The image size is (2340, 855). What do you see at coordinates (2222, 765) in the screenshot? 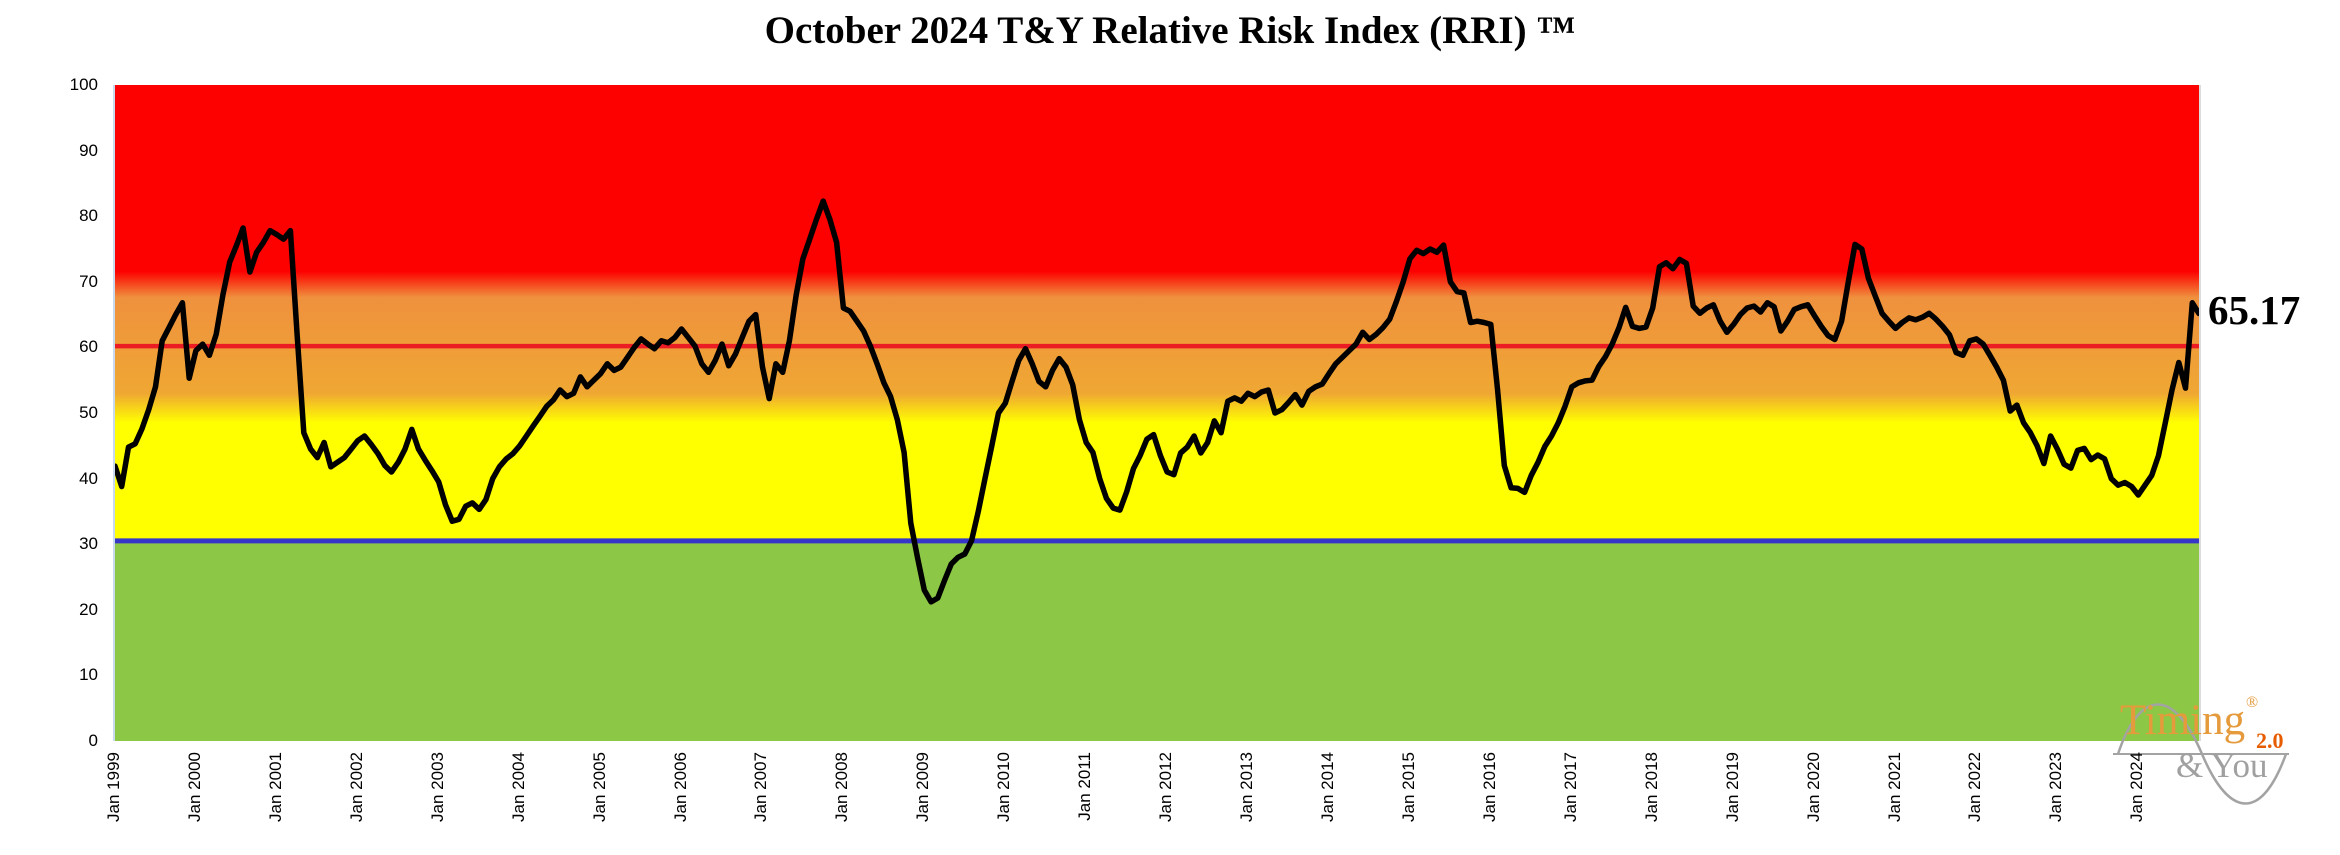
I see `logo-word-and-you: & You` at bounding box center [2222, 765].